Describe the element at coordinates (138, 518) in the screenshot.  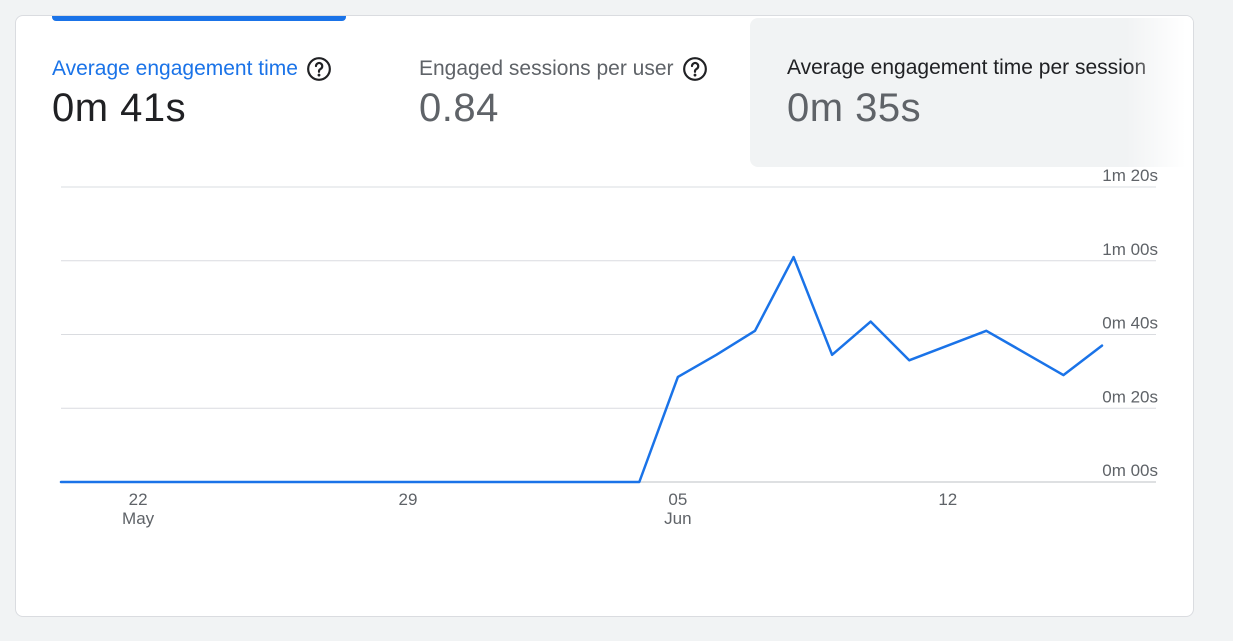
I see `x-tick-month-label: May` at that location.